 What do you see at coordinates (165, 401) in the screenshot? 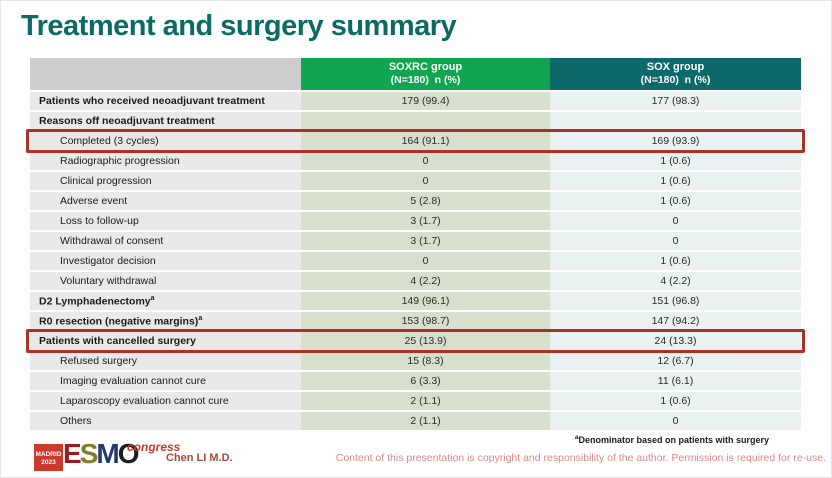
I see `row-label-cell: Laparoscopy evaluation cannot cure` at bounding box center [165, 401].